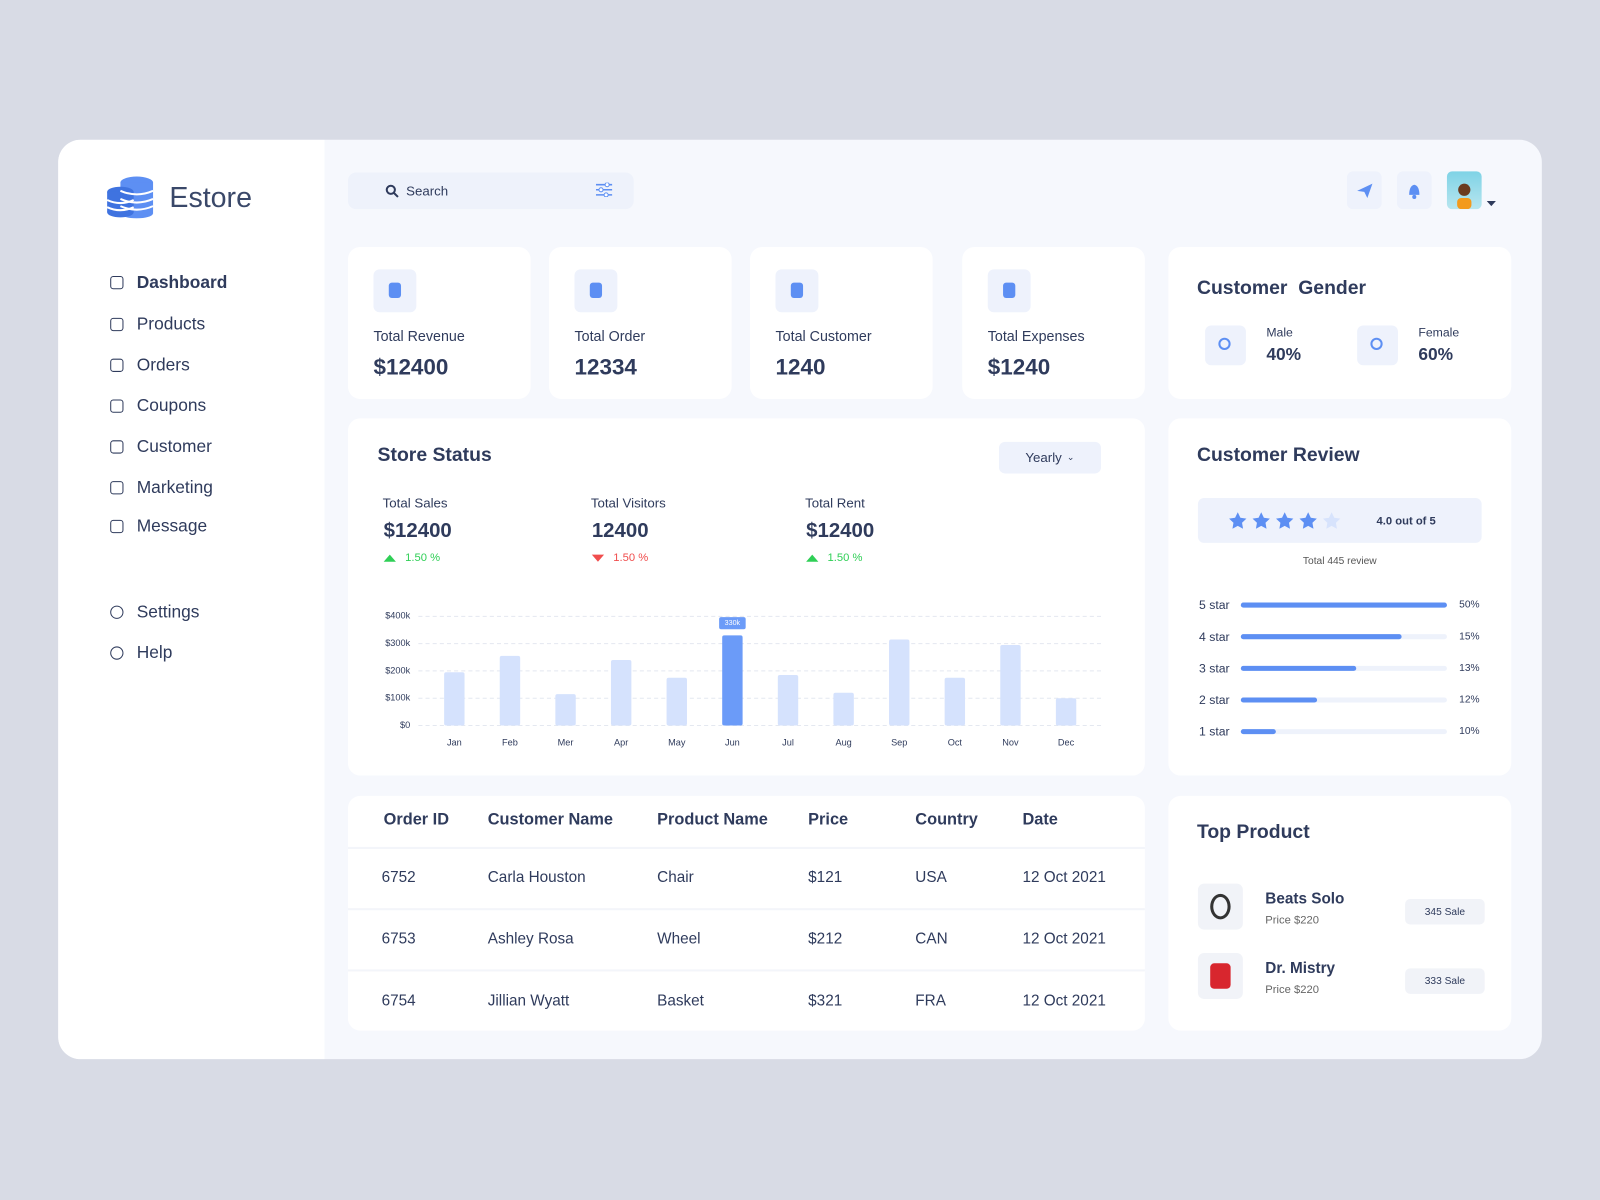 This screenshot has width=1600, height=1200. What do you see at coordinates (1214, 605) in the screenshot?
I see `review-label: 5 star` at bounding box center [1214, 605].